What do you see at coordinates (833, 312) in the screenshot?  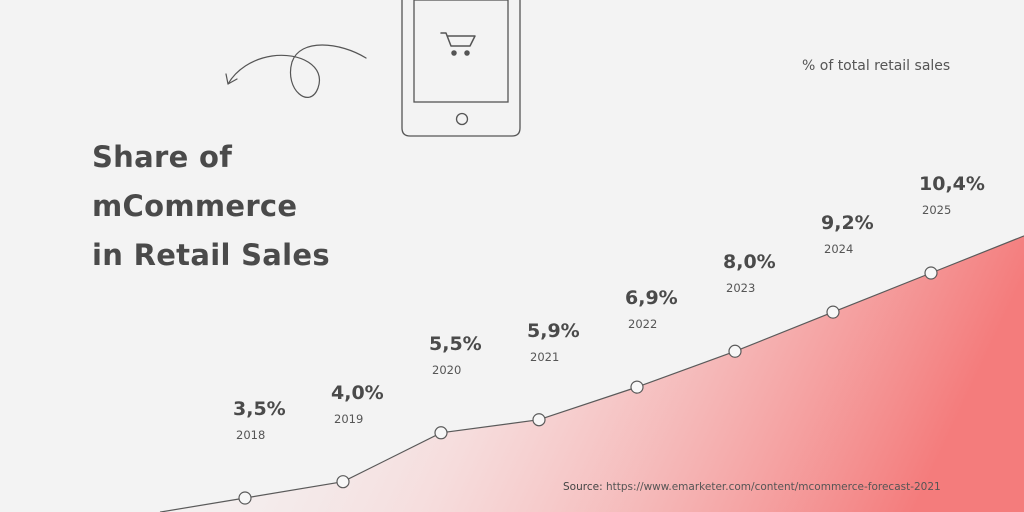 I see `data-point-2024` at bounding box center [833, 312].